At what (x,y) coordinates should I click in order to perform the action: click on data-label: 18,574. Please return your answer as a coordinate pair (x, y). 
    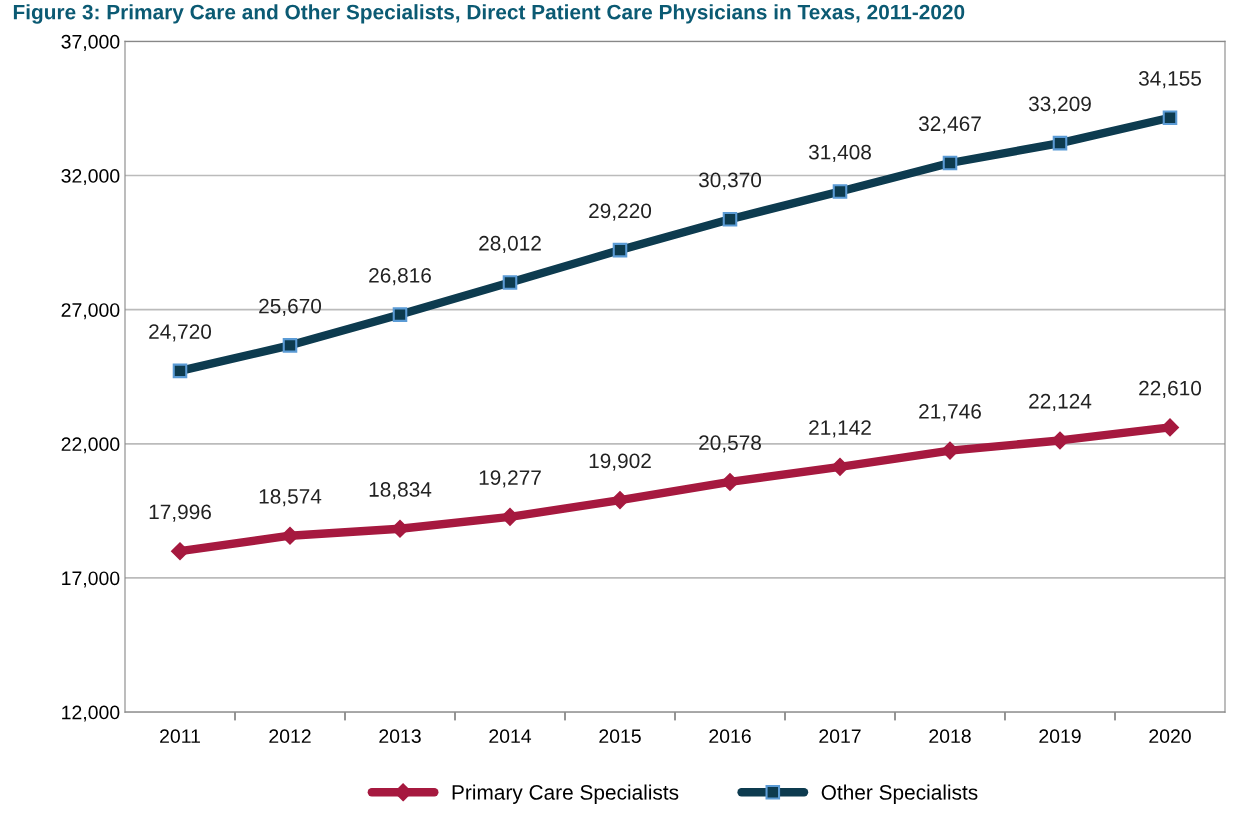
    Looking at the image, I should click on (290, 498).